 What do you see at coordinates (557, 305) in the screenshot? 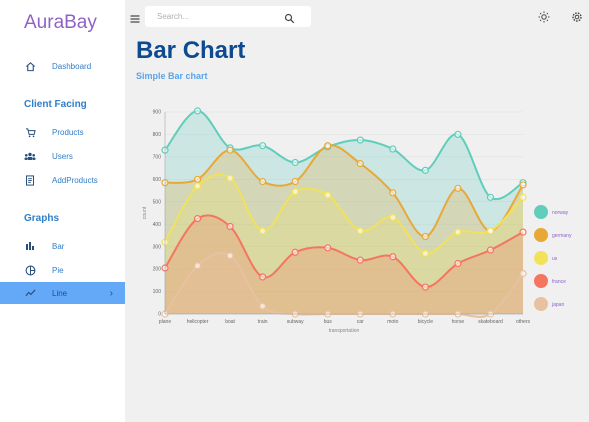
I see `legend-label-japan: japan` at bounding box center [557, 305].